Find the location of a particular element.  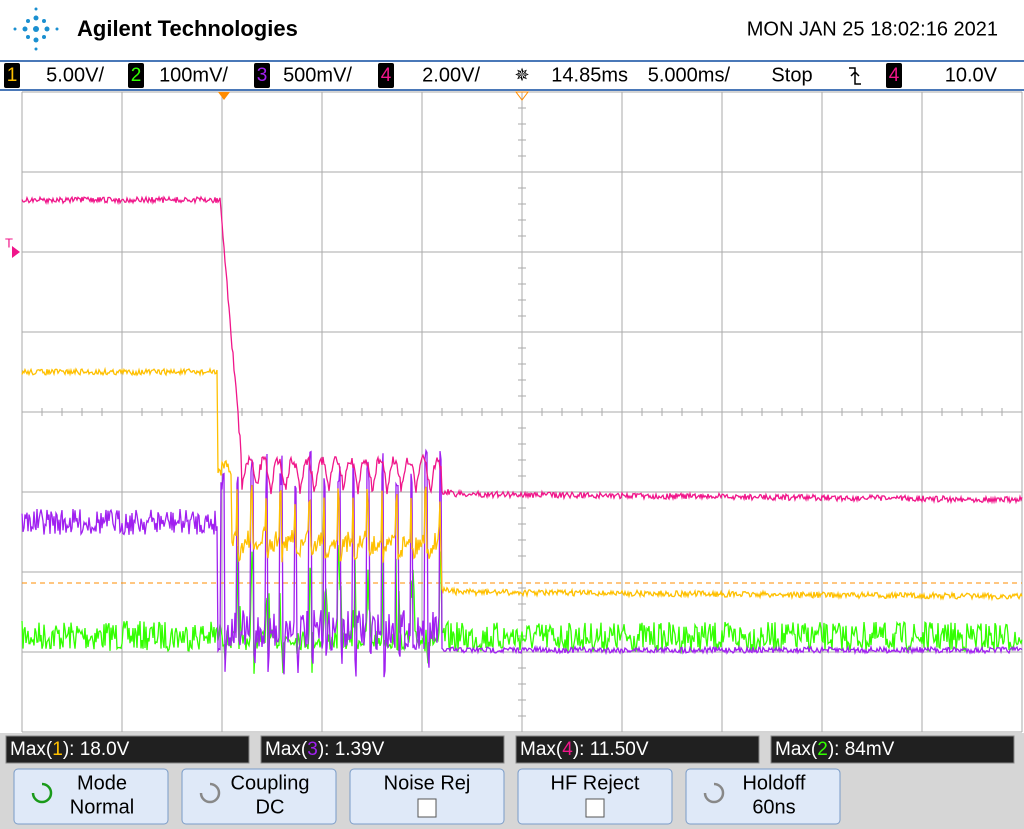

trigger-arrow is located at coordinates (16, 252).